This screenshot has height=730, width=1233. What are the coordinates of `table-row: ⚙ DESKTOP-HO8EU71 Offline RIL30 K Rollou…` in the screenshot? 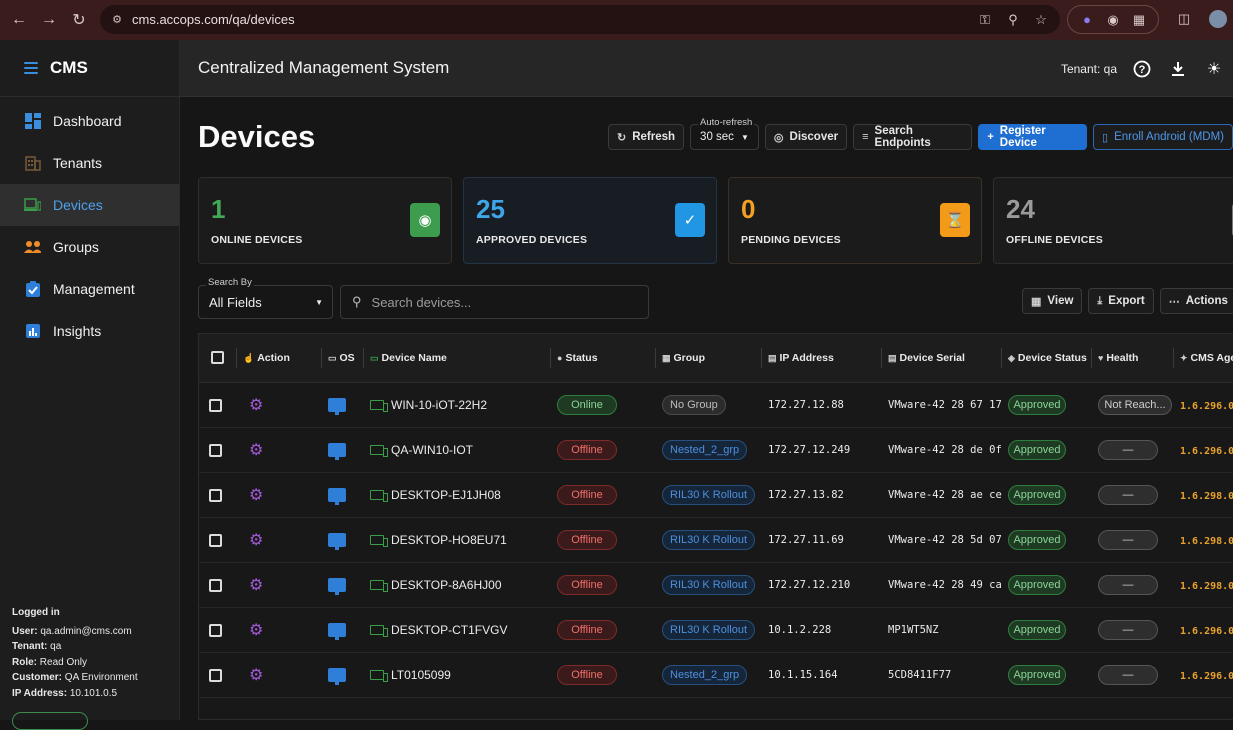 It's located at (716, 540).